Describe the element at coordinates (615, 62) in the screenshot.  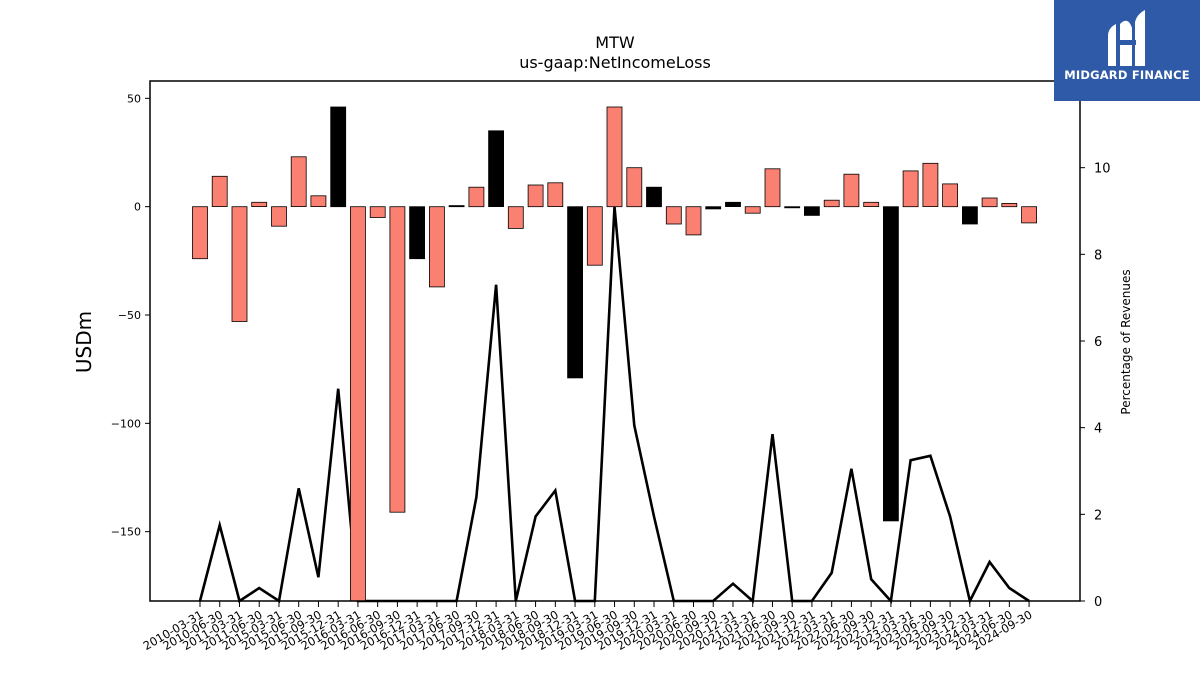
I see `chart-subtitle: us-gaap:NetIncomeLoss` at that location.